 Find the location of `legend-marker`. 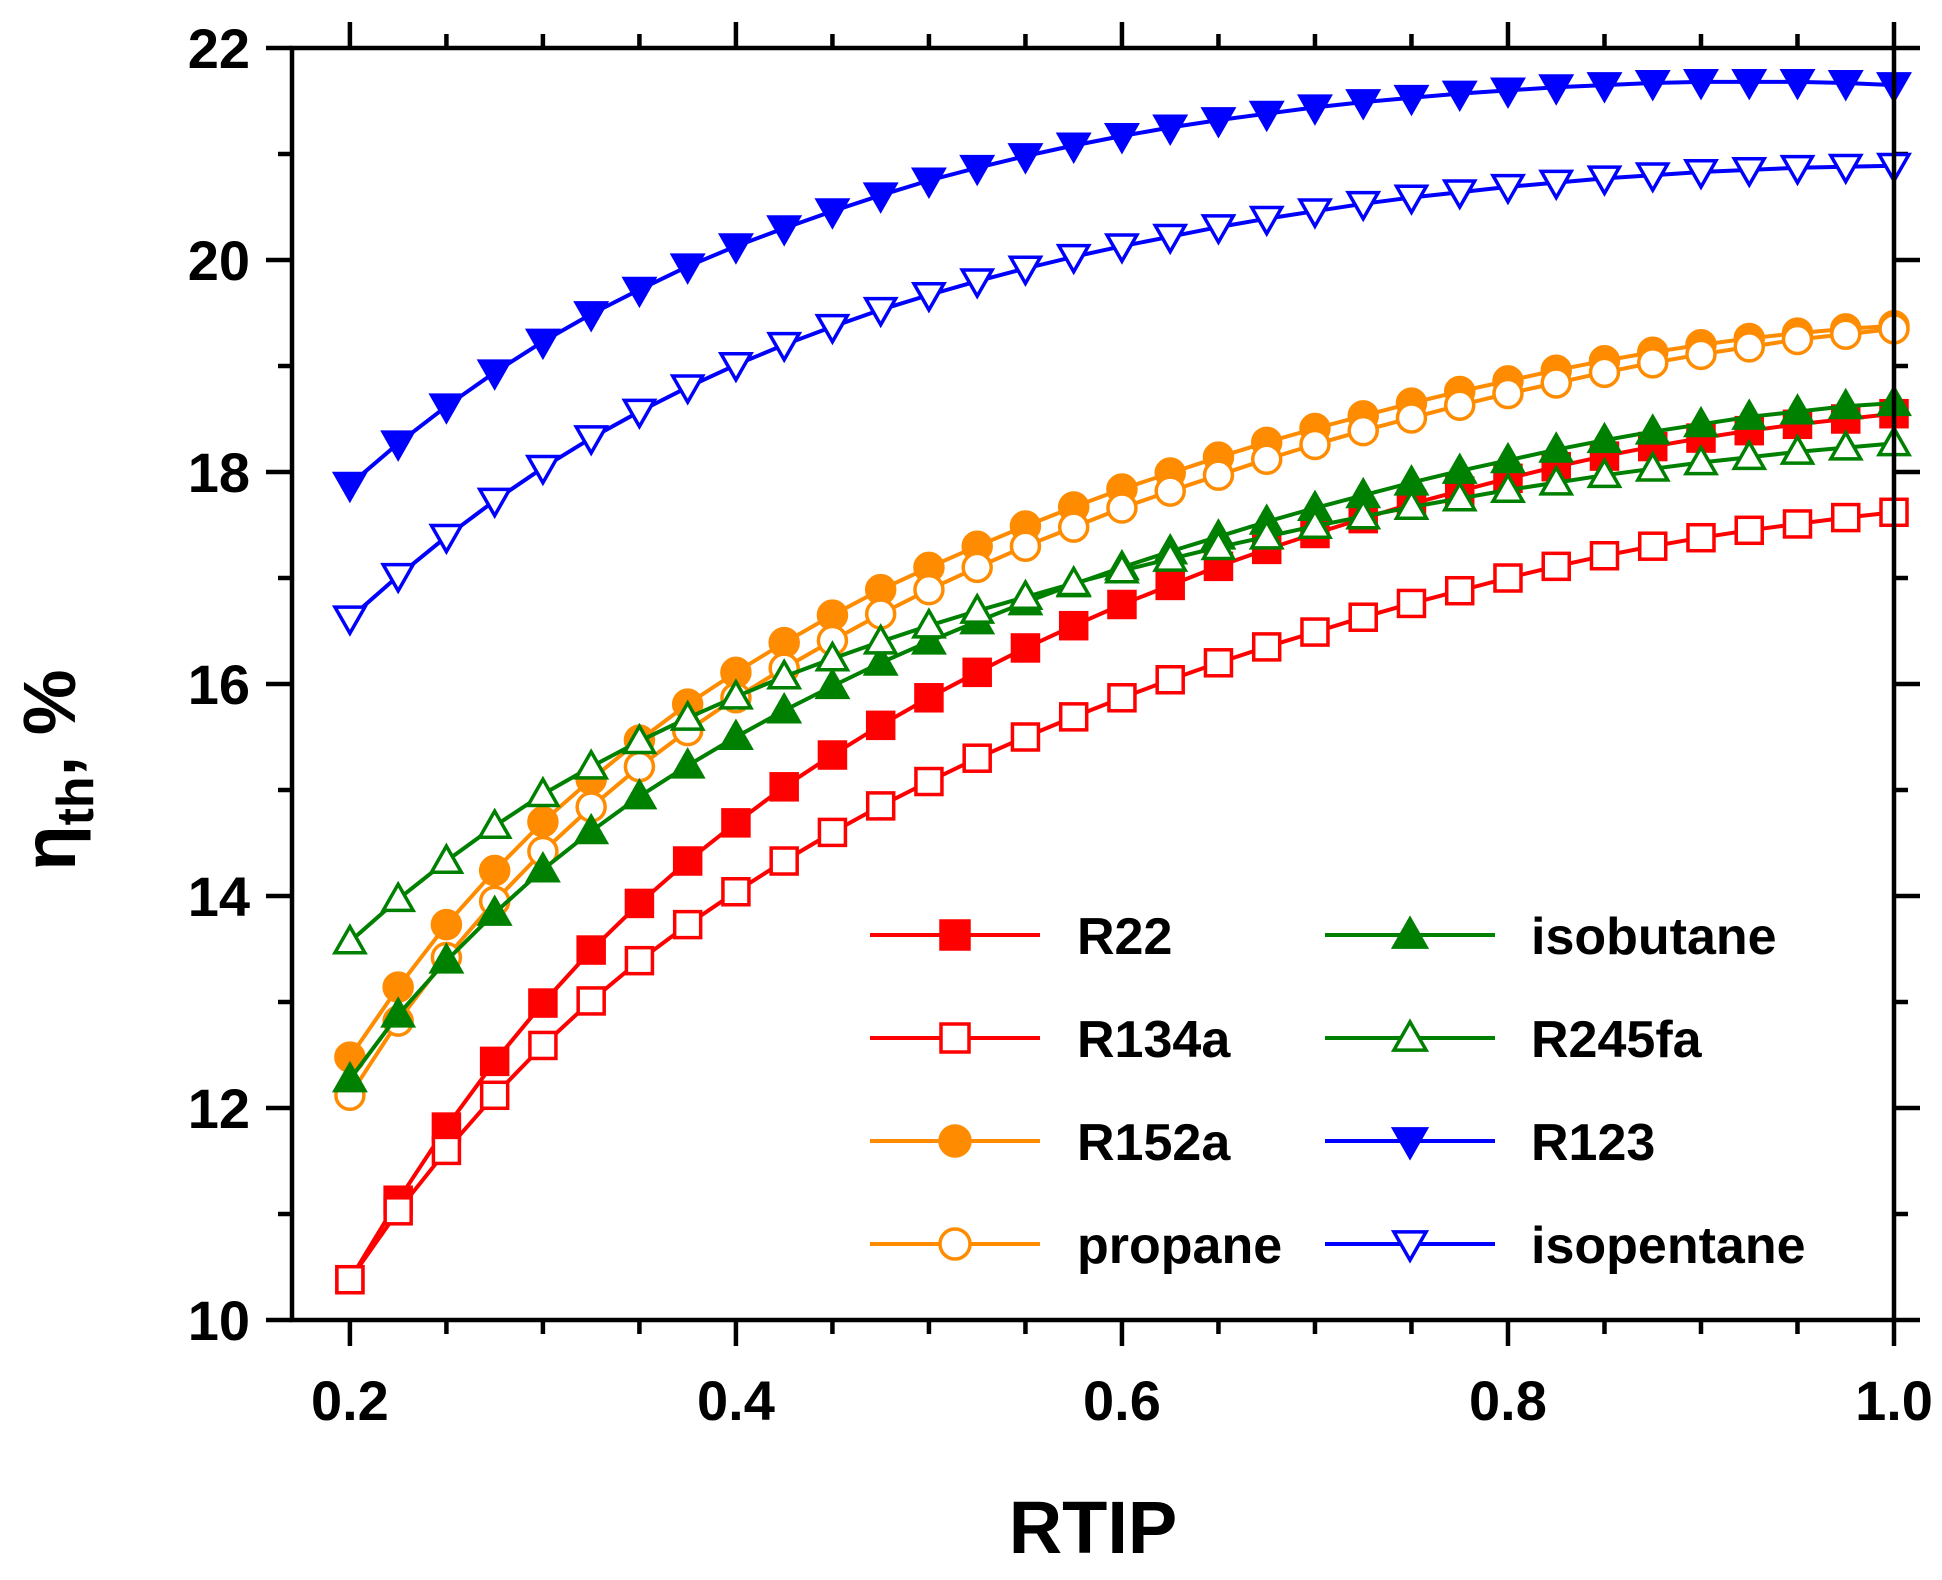

legend-marker is located at coordinates (1410, 1144).